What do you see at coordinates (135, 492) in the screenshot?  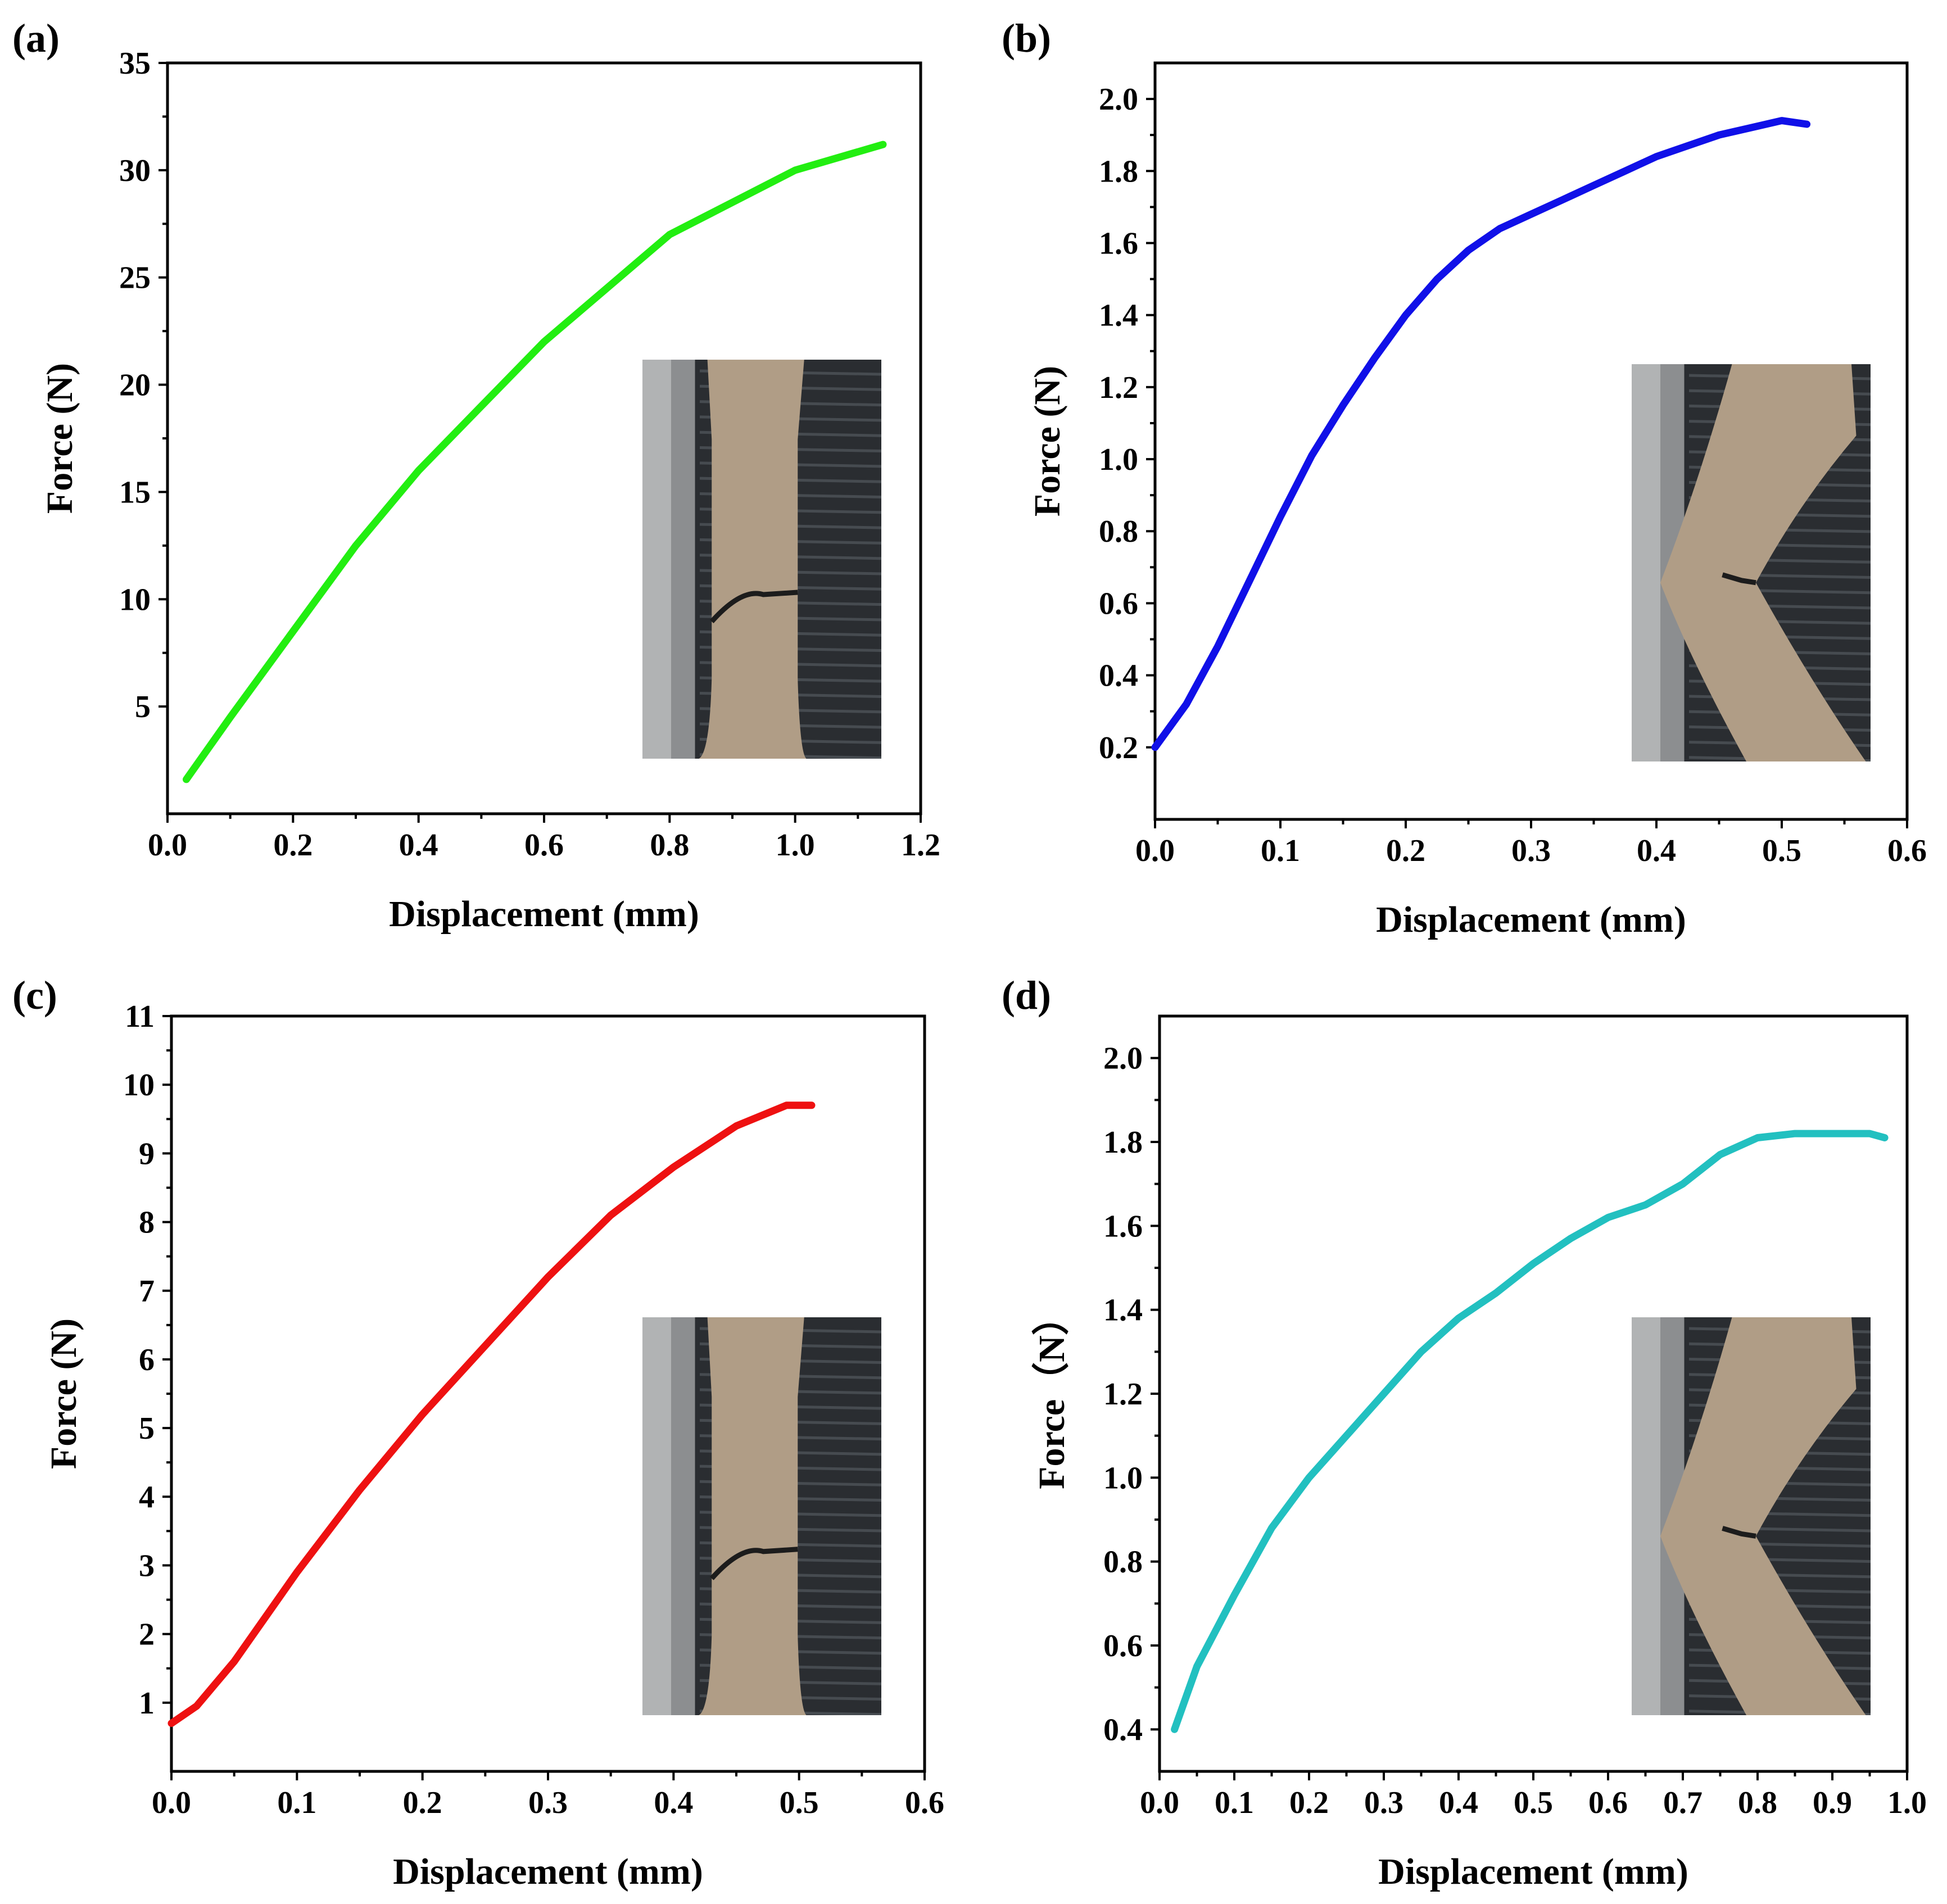 I see `y-tick-label: 15` at bounding box center [135, 492].